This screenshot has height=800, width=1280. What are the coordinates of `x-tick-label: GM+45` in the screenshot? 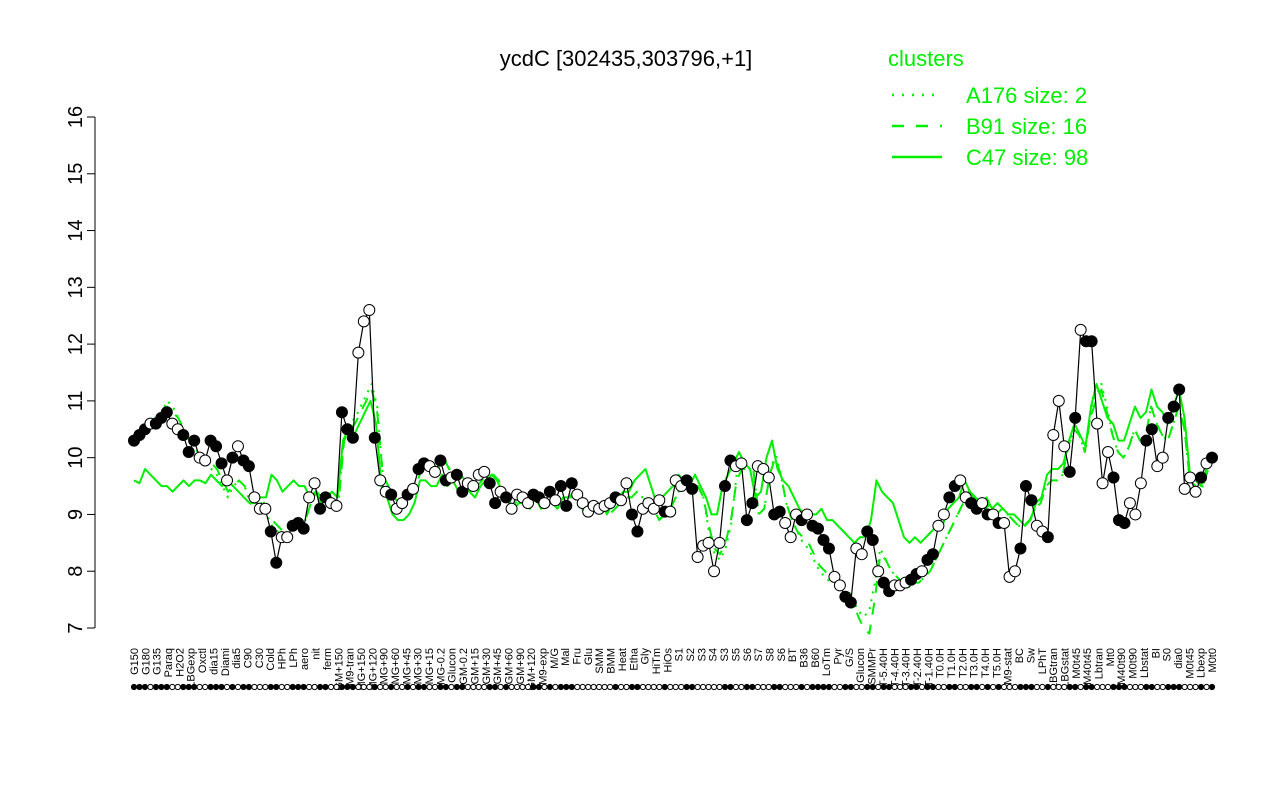 It's located at (498, 666).